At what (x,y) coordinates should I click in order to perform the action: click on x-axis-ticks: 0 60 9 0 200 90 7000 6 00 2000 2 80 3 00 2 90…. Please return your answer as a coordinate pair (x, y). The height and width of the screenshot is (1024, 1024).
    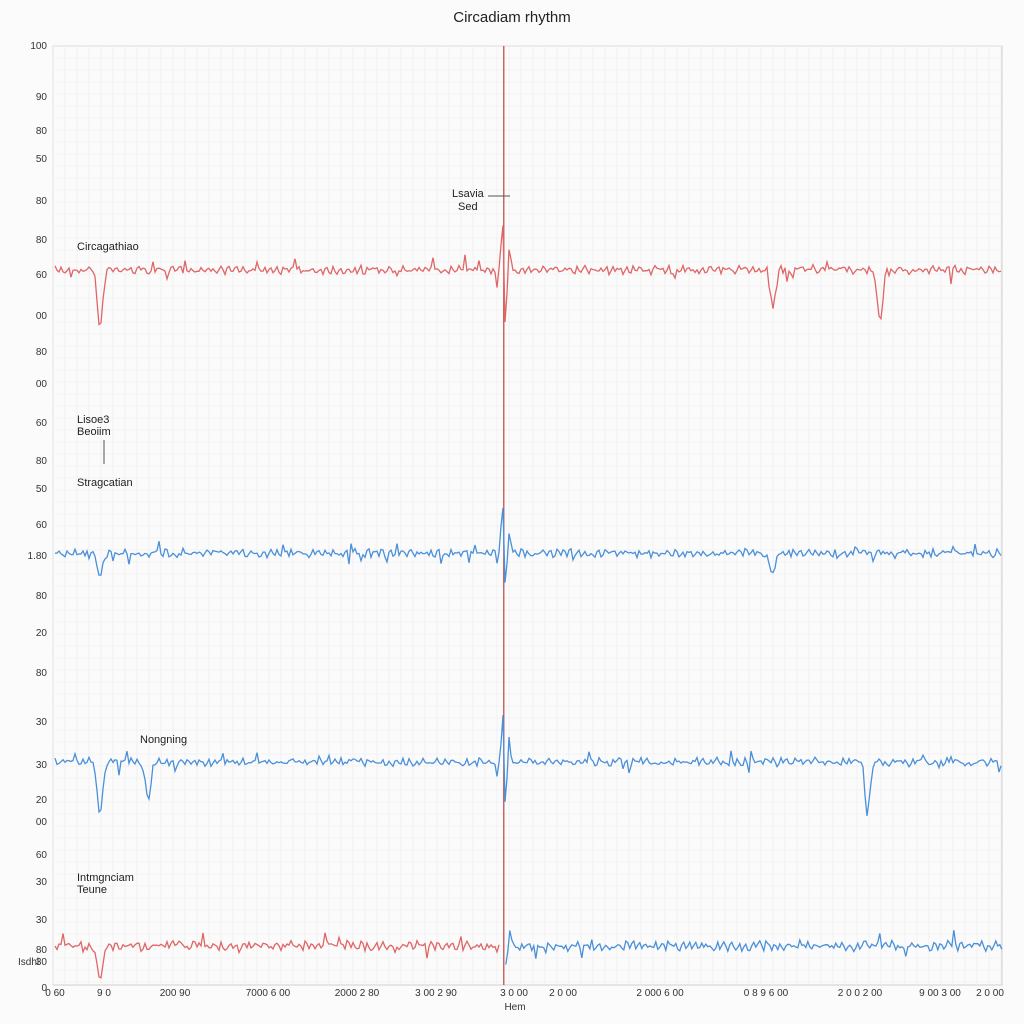
    Looking at the image, I should click on (524, 993).